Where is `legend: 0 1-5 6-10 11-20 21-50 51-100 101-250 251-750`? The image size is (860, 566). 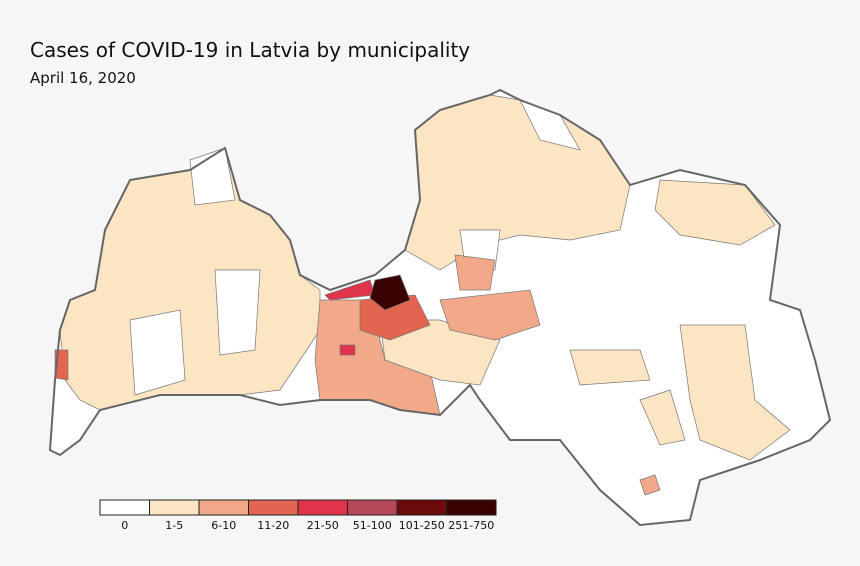 legend: 0 1-5 6-10 11-20 21-50 51-100 101-250 251-750 is located at coordinates (298, 515).